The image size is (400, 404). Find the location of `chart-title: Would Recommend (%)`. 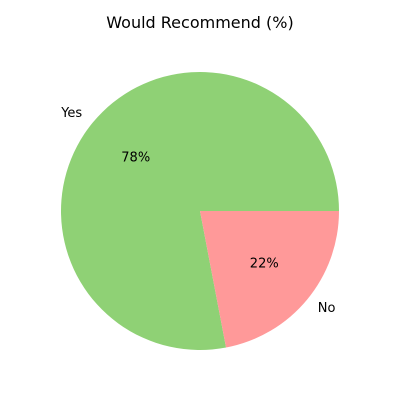

chart-title: Would Recommend (%) is located at coordinates (199, 22).